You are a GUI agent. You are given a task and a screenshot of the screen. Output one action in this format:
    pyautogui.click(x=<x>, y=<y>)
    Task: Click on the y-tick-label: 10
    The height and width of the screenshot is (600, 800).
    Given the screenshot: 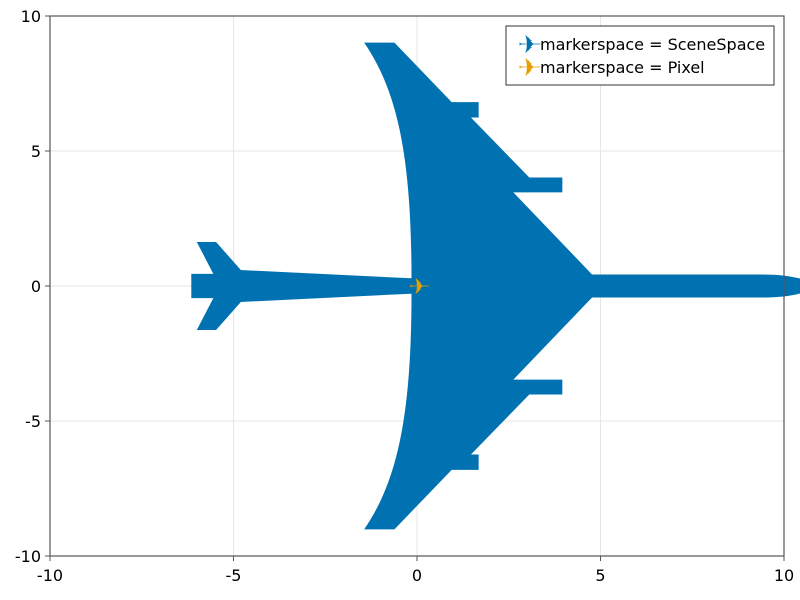 What is the action you would take?
    pyautogui.click(x=31, y=16)
    